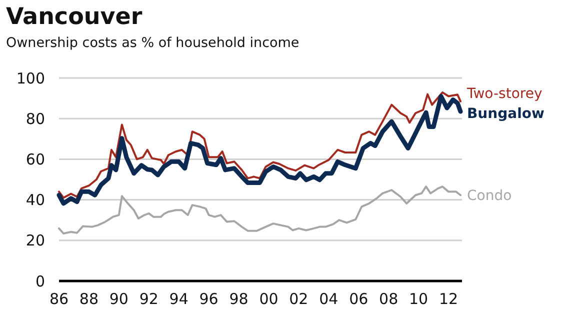 The height and width of the screenshot is (328, 567). I want to click on x-tick-label: 04, so click(328, 299).